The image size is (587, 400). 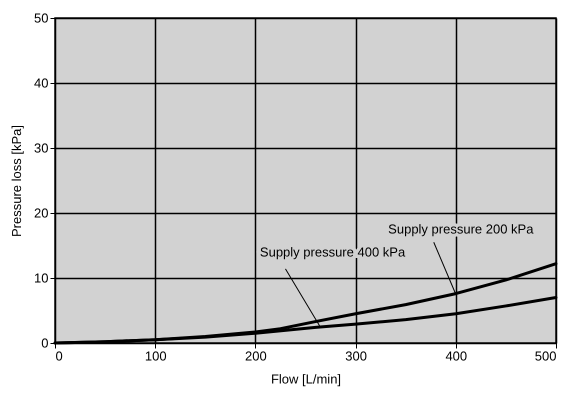 I want to click on y-tick-label: 50, so click(x=41, y=18).